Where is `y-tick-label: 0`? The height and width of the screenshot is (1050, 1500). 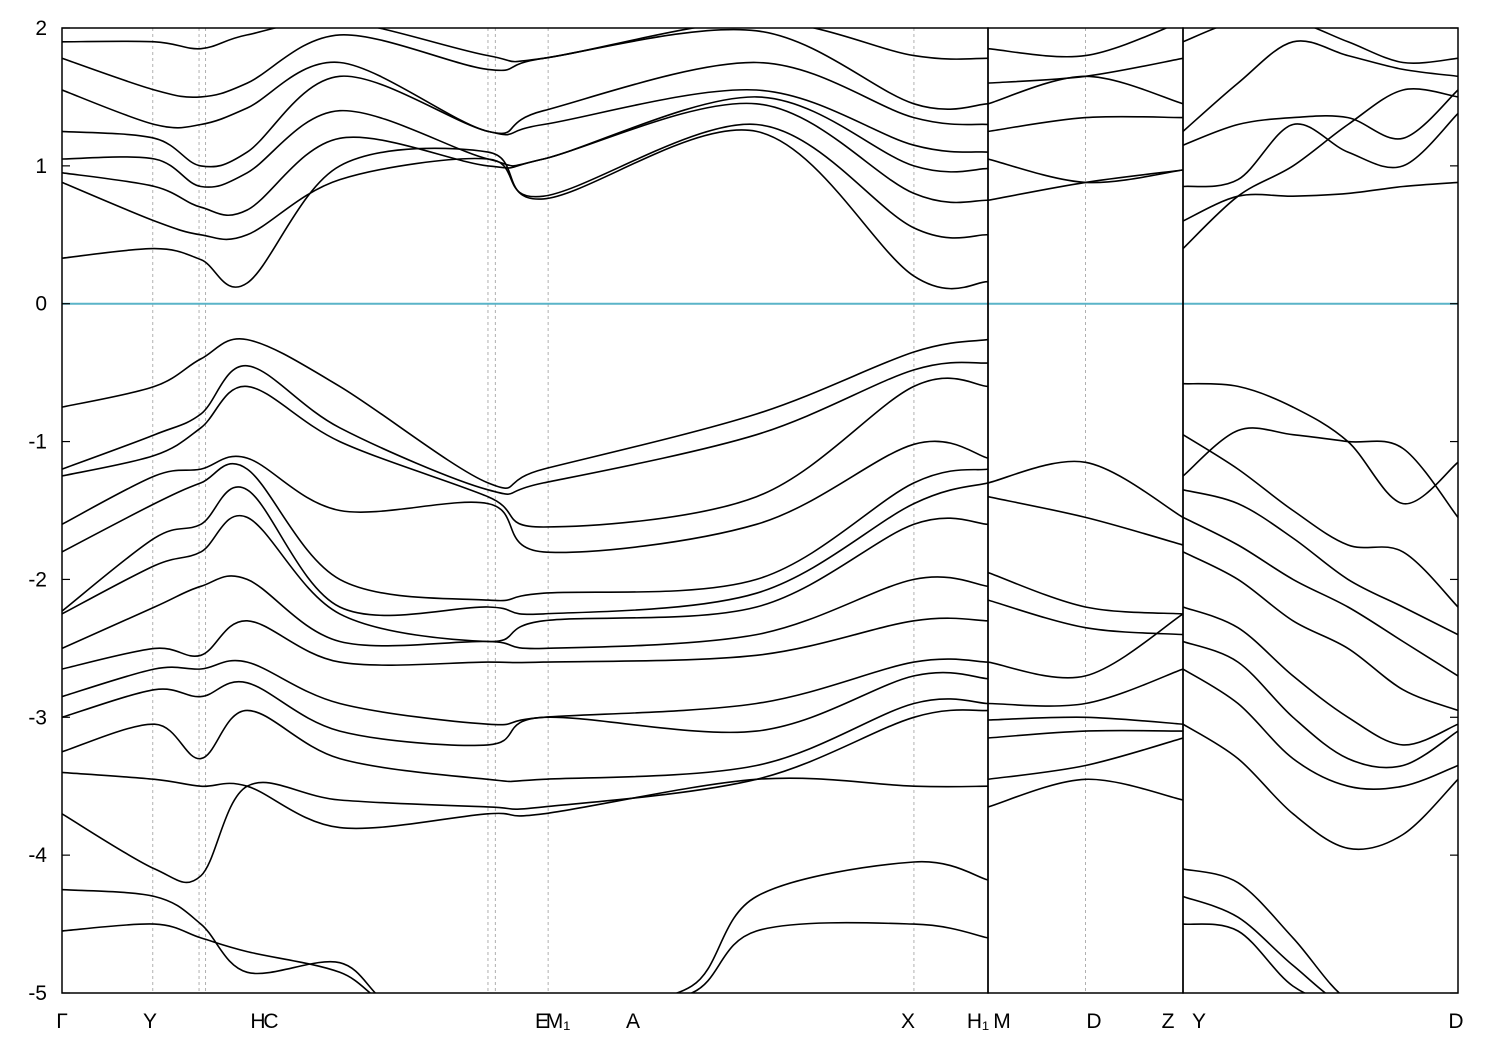
y-tick-label: 0 is located at coordinates (41, 304).